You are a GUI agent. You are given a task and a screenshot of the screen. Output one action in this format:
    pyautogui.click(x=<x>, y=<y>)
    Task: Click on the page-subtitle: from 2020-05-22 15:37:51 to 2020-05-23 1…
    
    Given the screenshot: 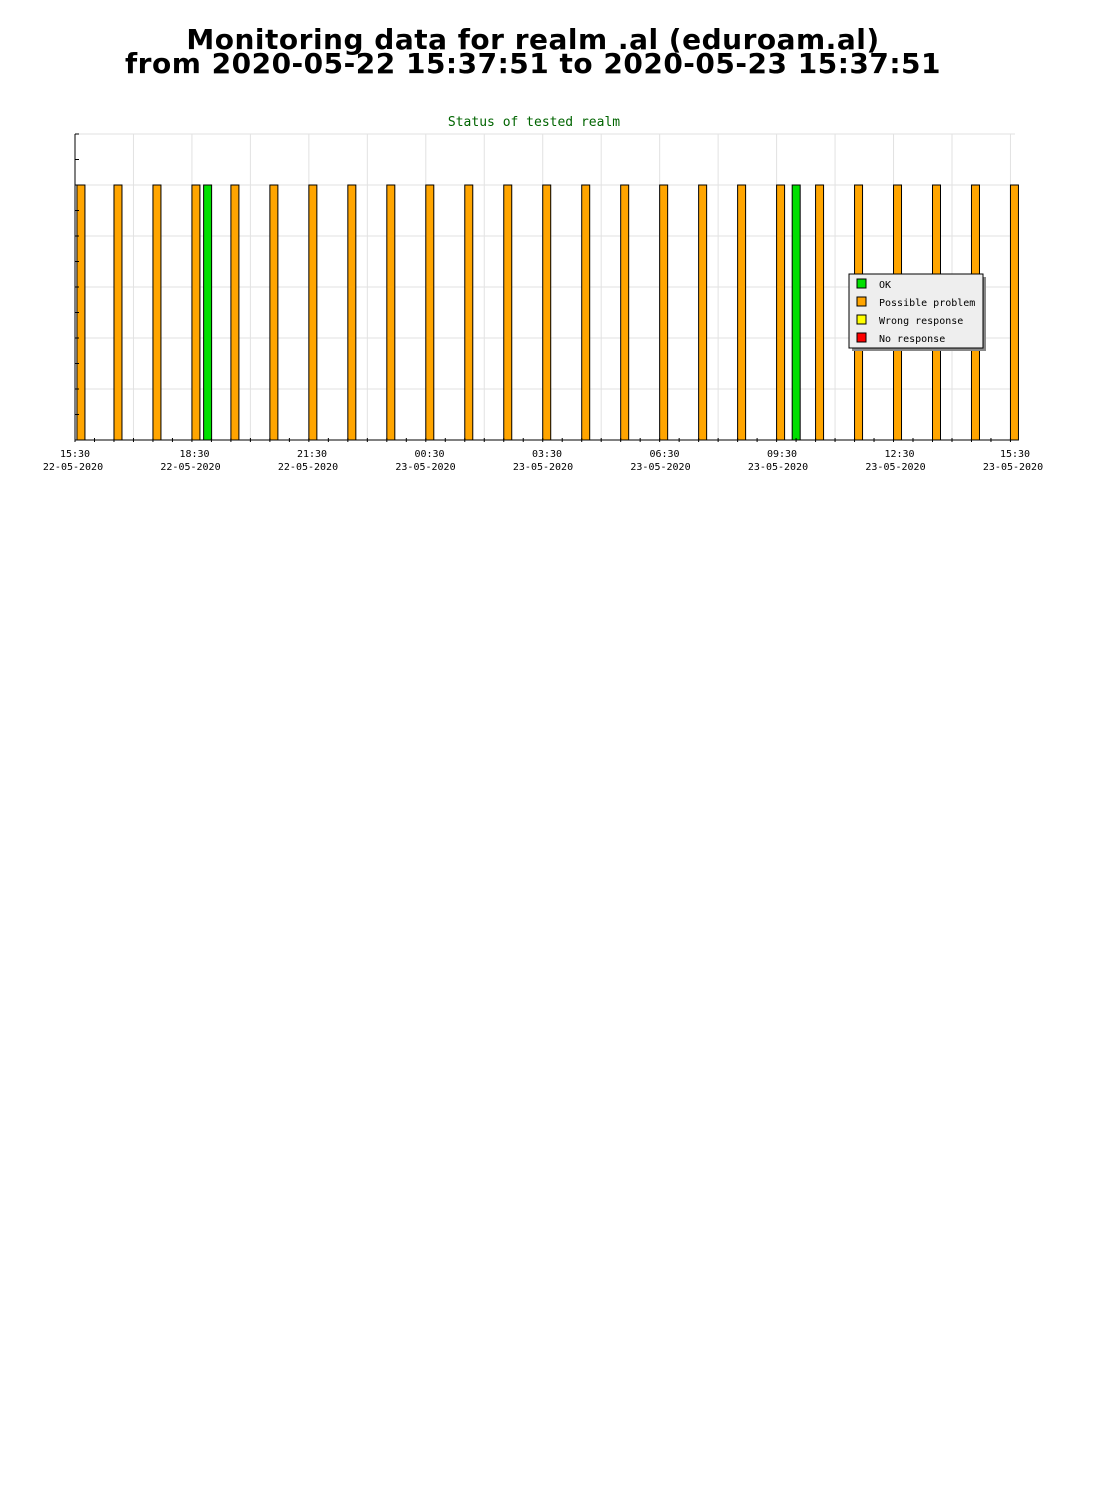 What is the action you would take?
    pyautogui.click(x=533, y=63)
    